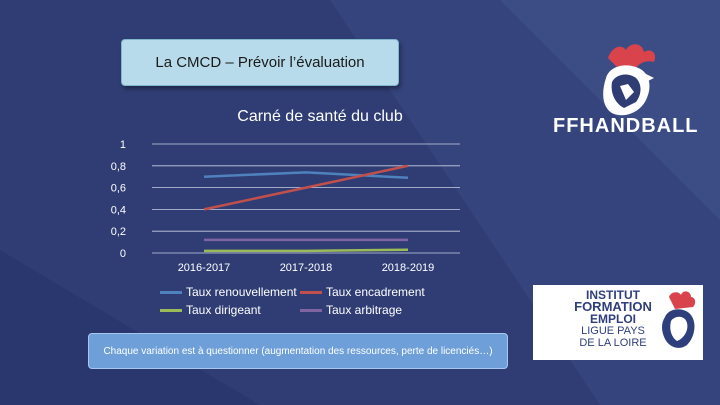 The image size is (720, 405). I want to click on legend-item: Taux arbitrage, so click(351, 310).